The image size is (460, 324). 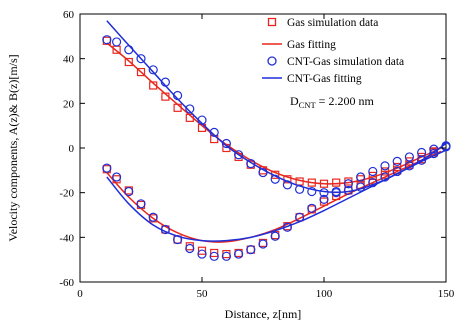 I want to click on legend-label-gas-fitting: Gas fitting, so click(x=311, y=45).